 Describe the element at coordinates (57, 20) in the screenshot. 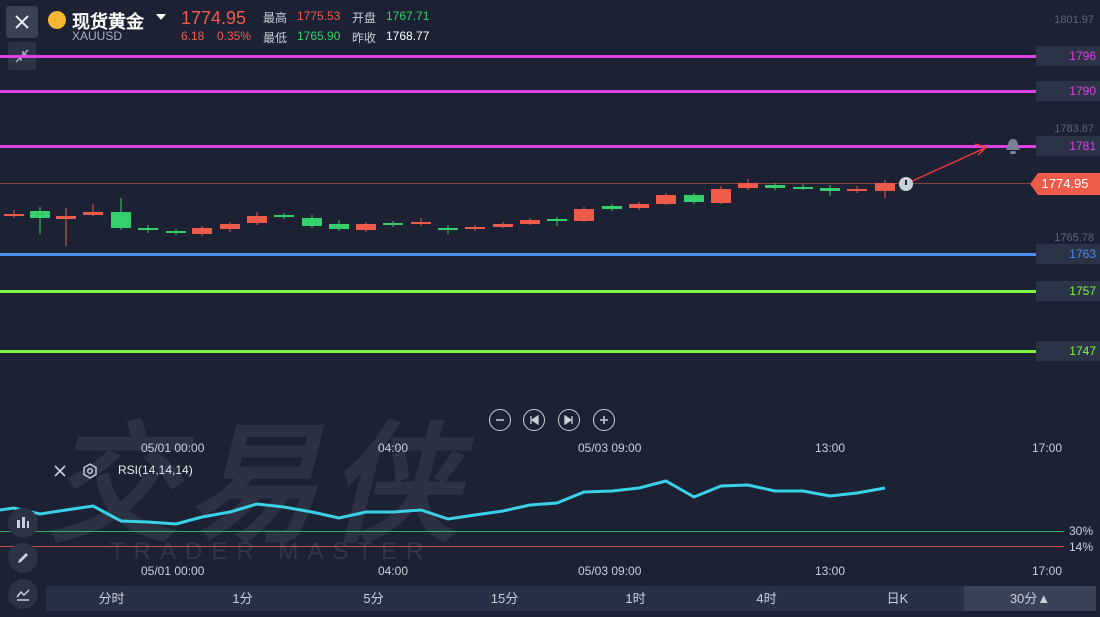

I see `gold-coin-icon` at that location.